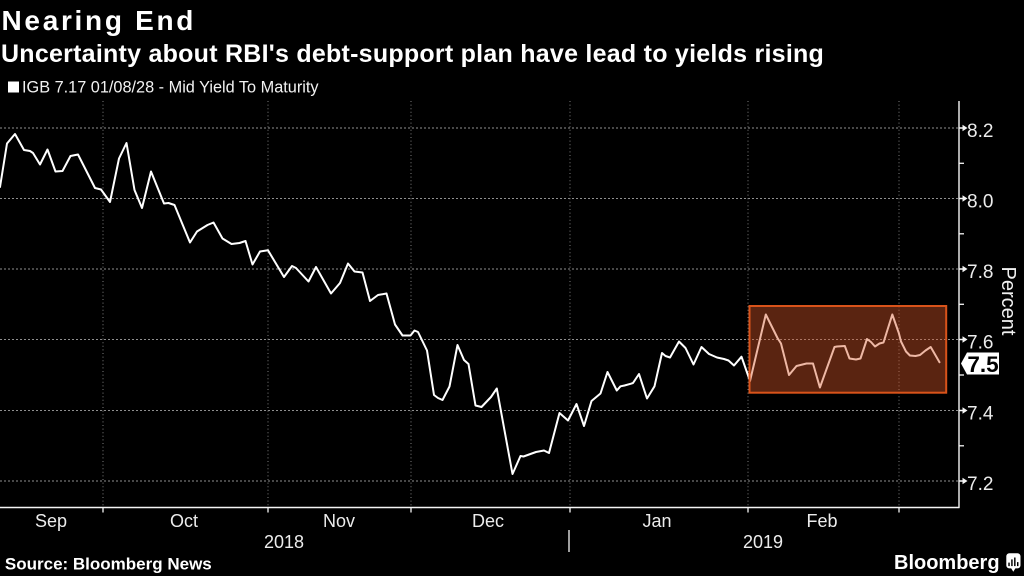  Describe the element at coordinates (980, 343) in the screenshot. I see `svg-text: 7.6` at that location.